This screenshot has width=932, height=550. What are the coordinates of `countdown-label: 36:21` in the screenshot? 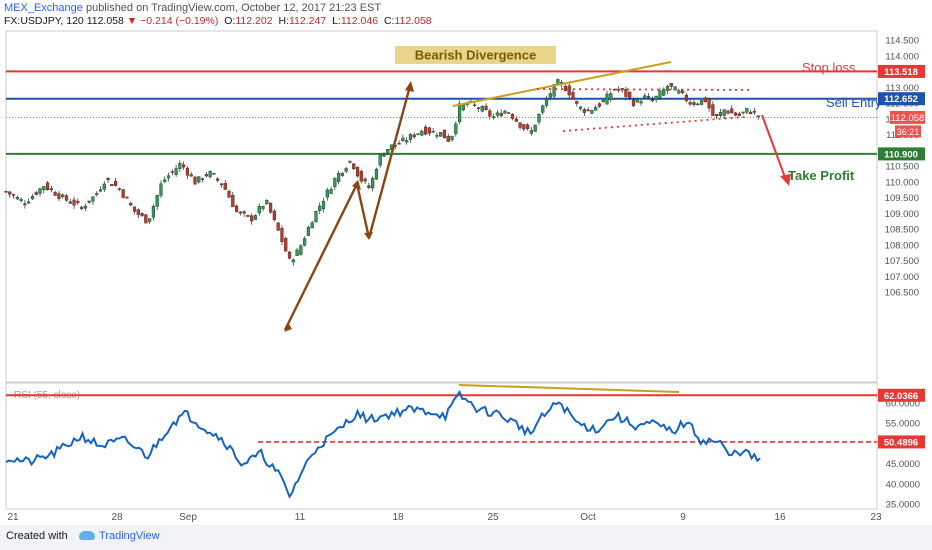 It's located at (908, 132).